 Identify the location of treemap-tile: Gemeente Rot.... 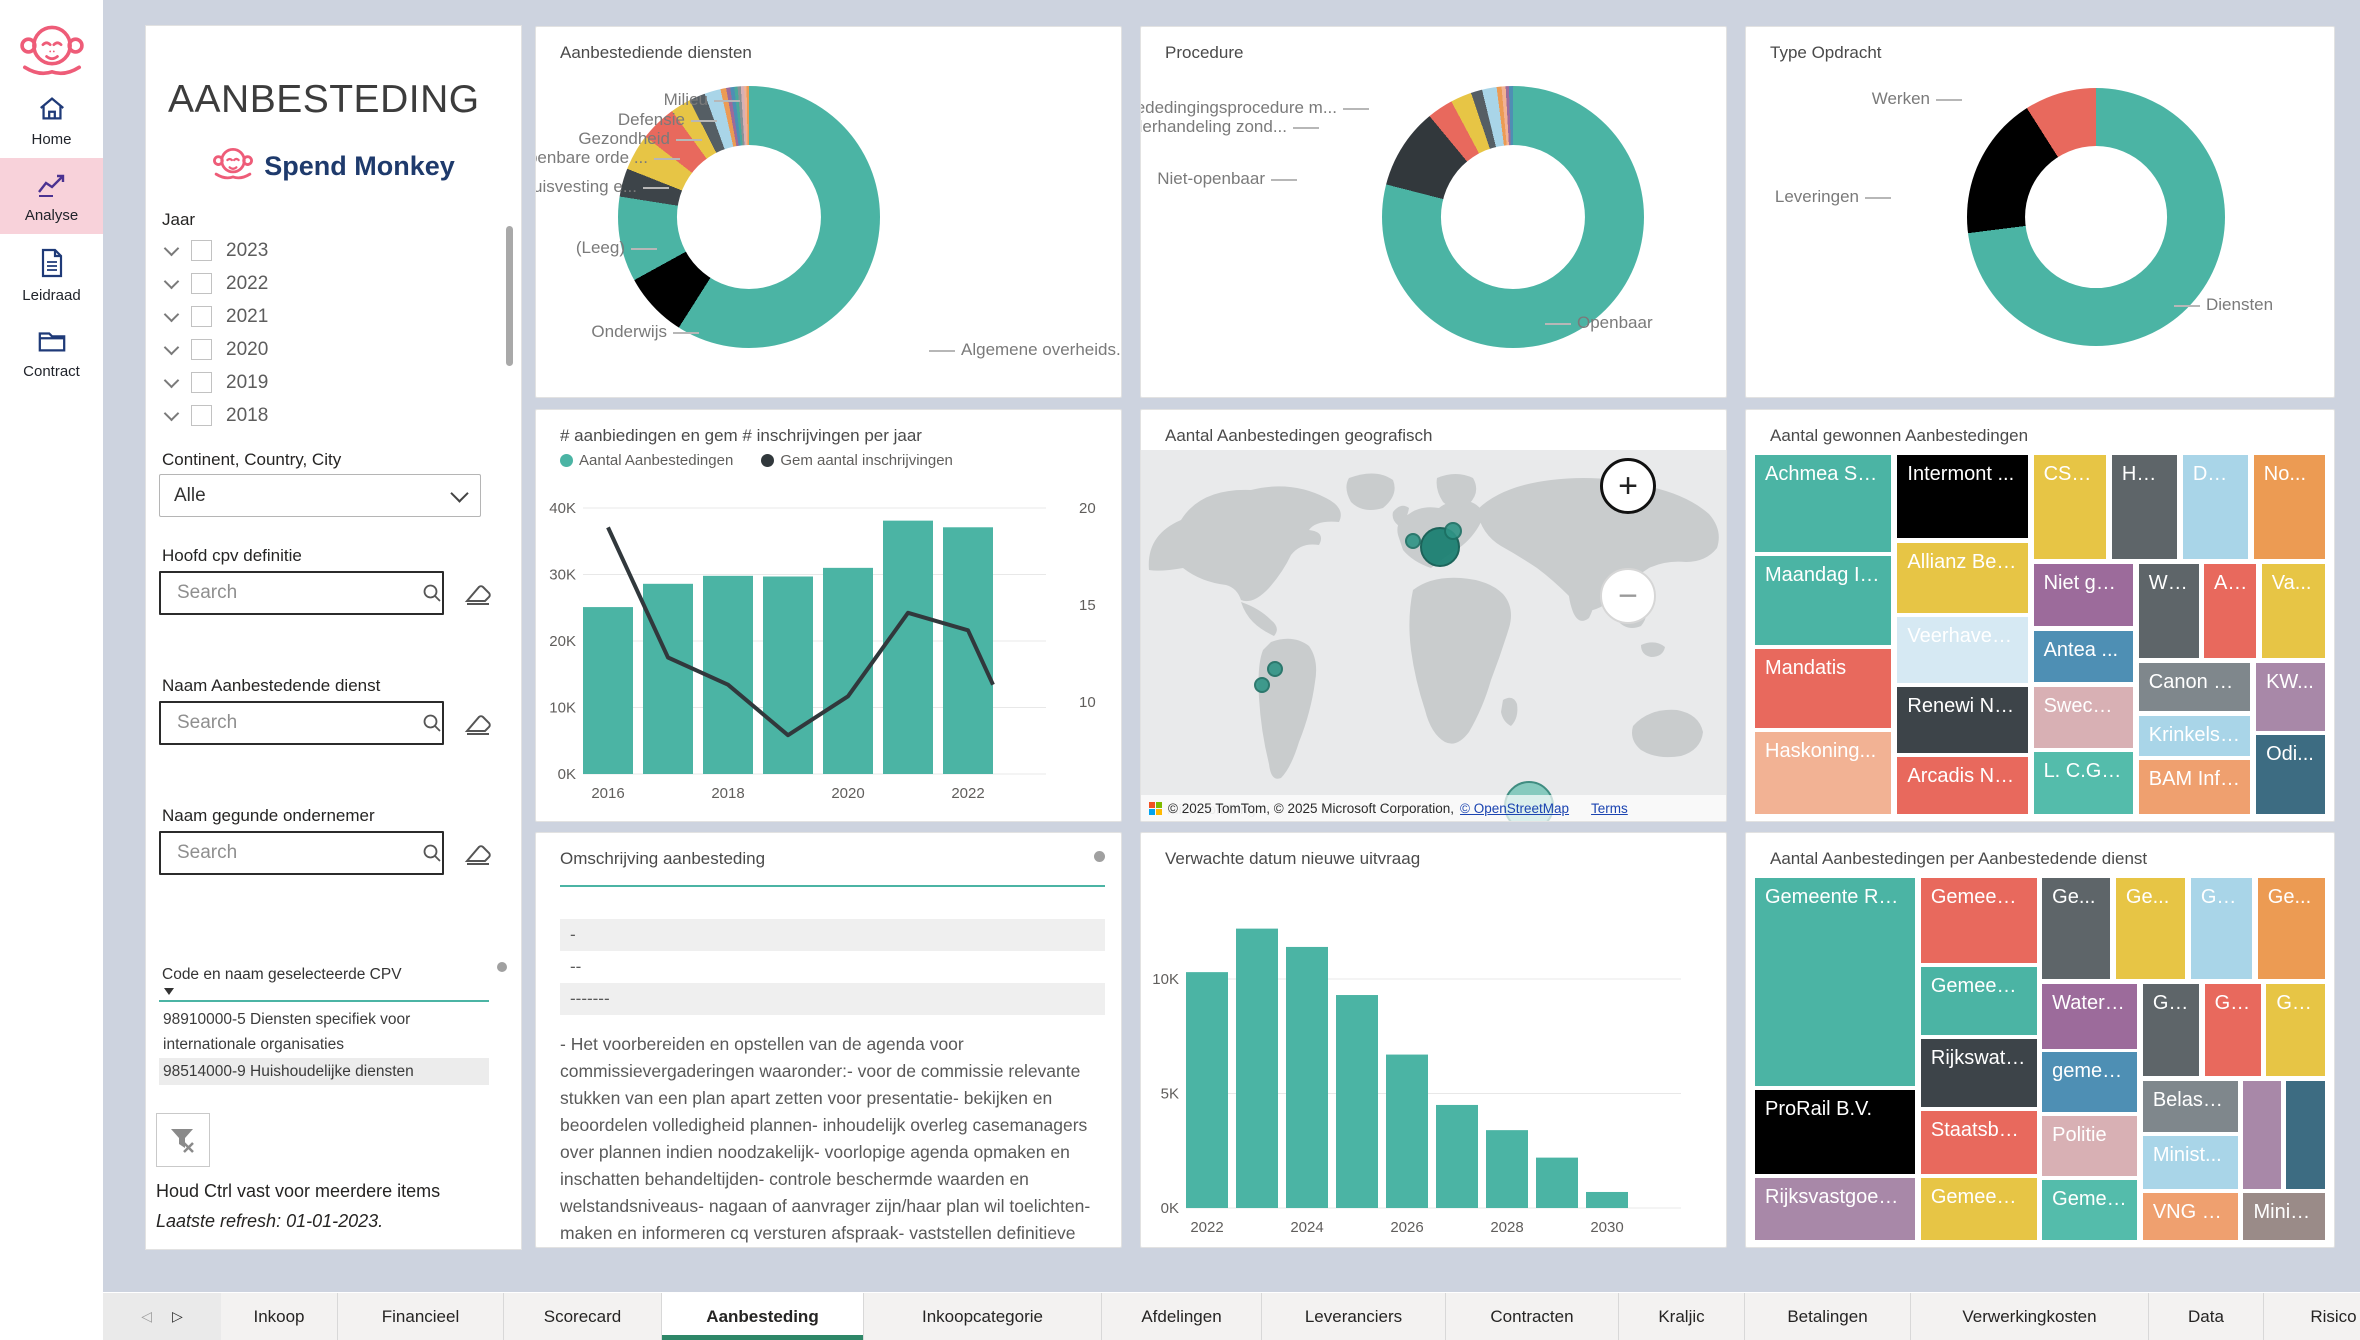
(1835, 982).